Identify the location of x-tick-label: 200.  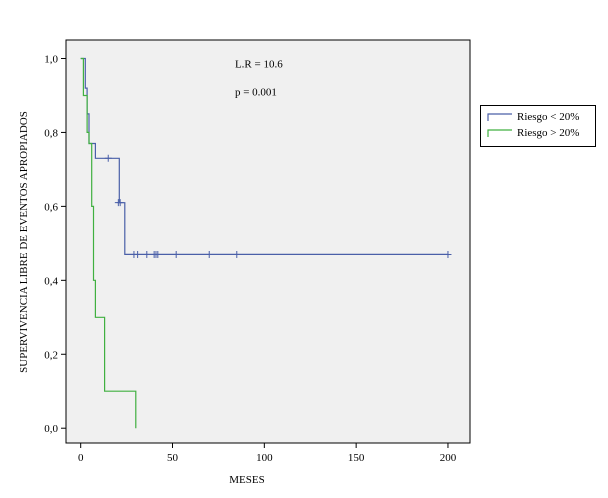
(448, 458).